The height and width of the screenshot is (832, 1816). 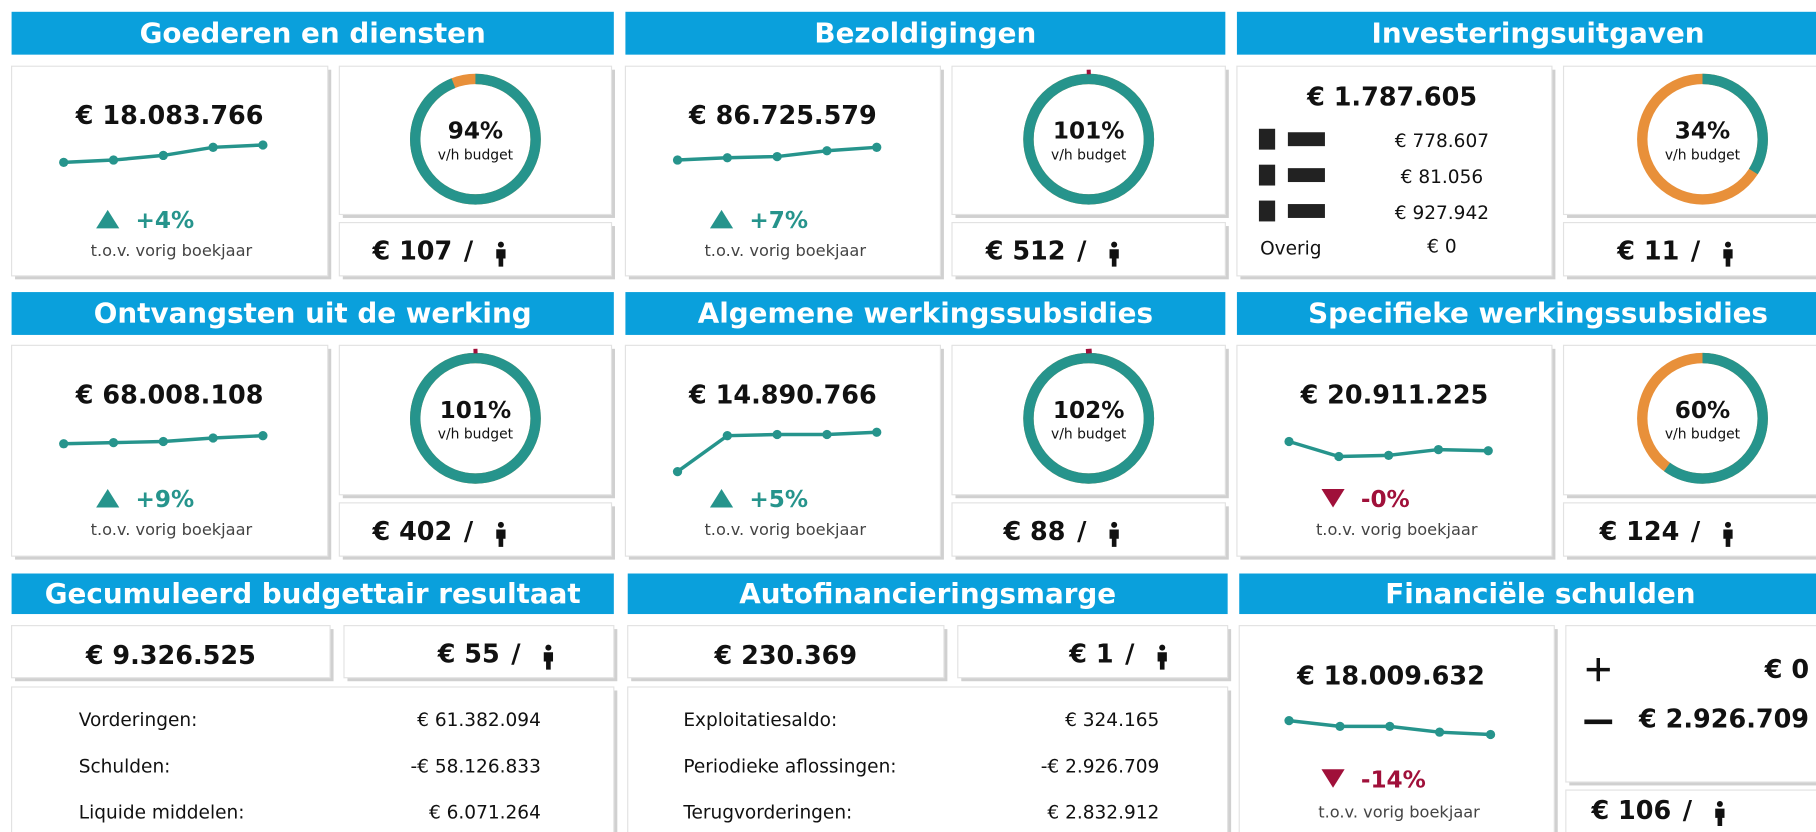 I want to click on amount: € 1.787.605, so click(x=1391, y=98).